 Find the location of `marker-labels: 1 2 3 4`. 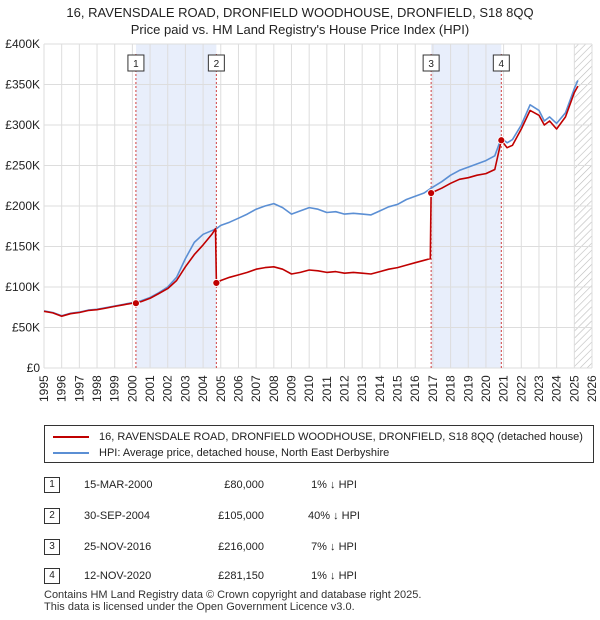

marker-labels: 1 2 3 4 is located at coordinates (318, 63).